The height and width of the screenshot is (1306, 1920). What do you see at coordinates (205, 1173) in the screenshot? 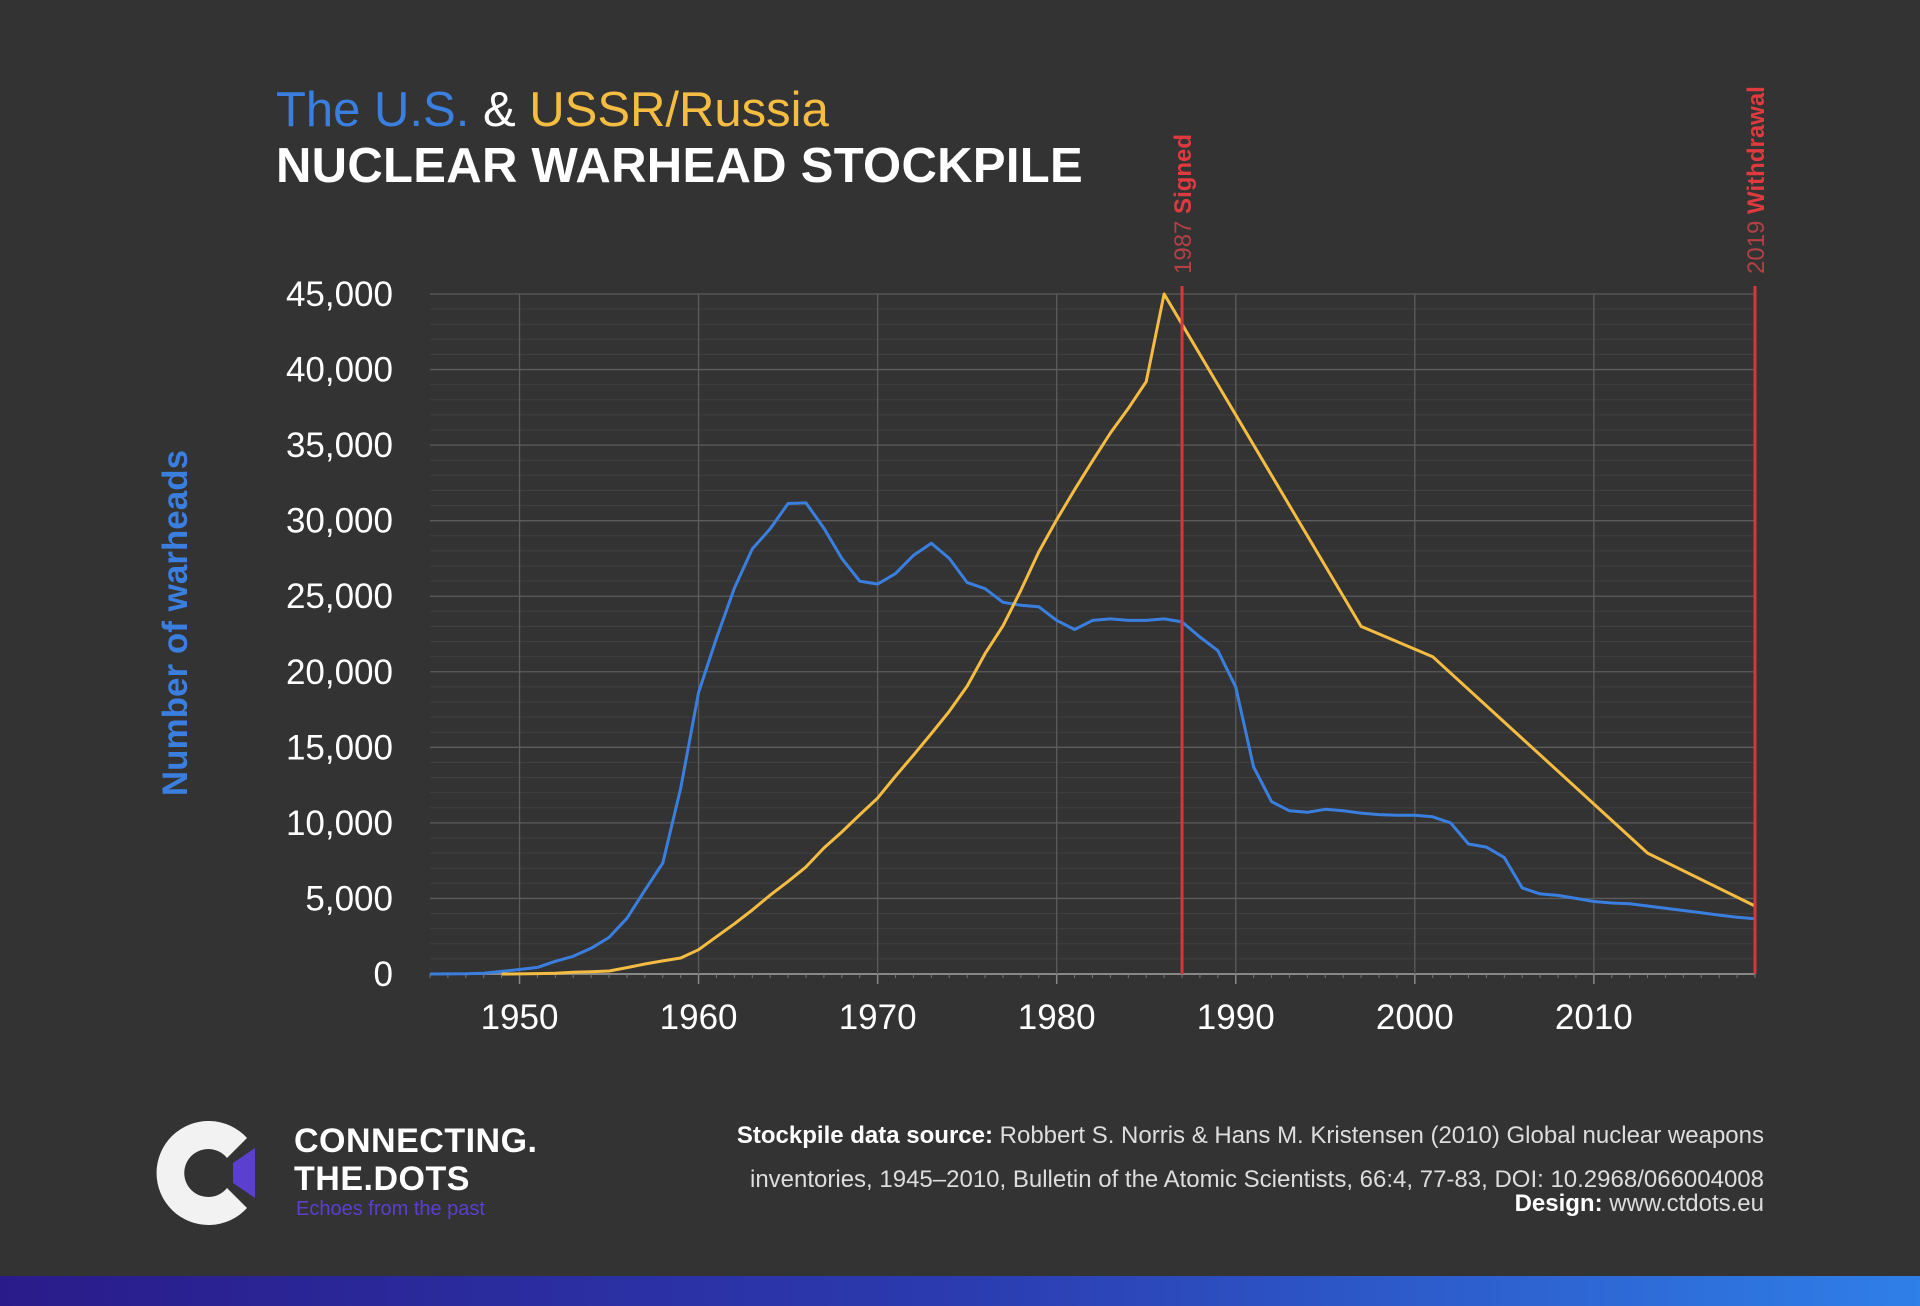
I see `connecting-dots-logo-icon` at bounding box center [205, 1173].